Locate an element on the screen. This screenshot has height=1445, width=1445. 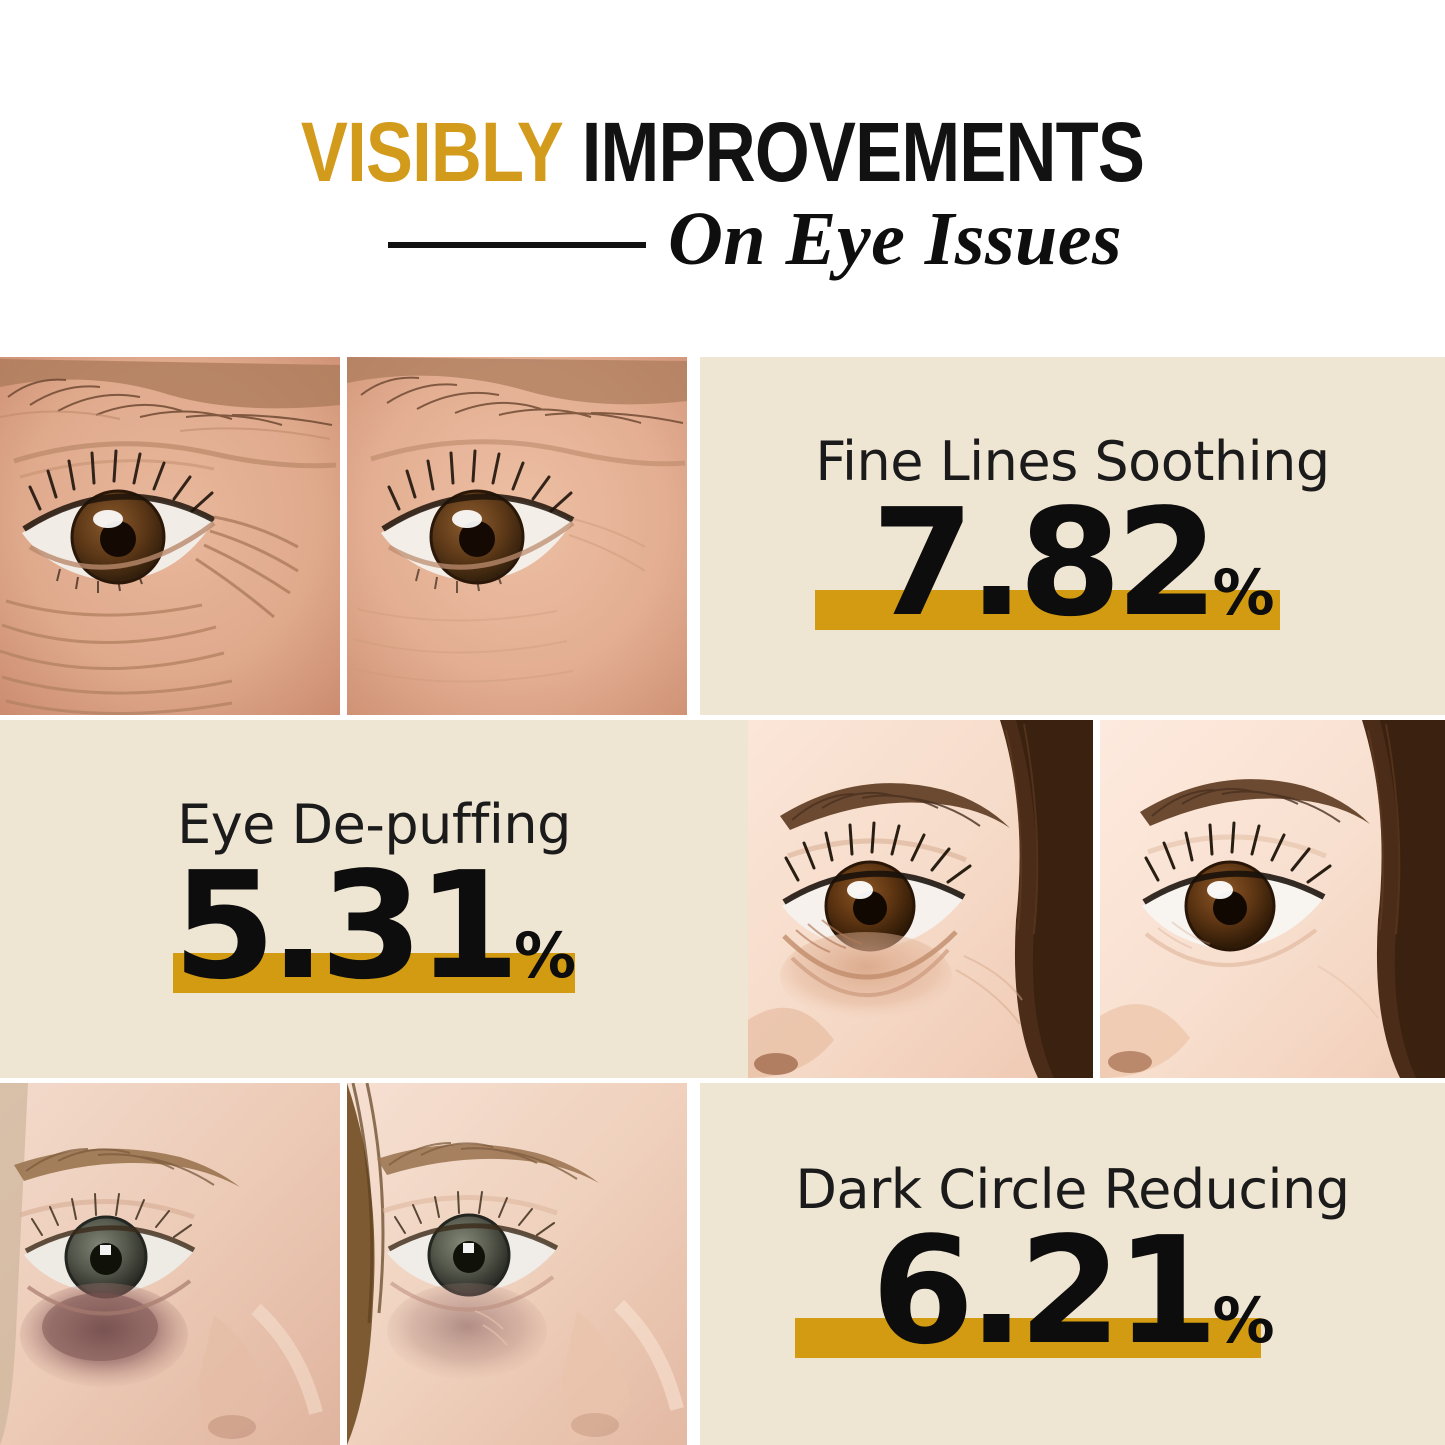
photo-fine-lines-after is located at coordinates (517, 536).